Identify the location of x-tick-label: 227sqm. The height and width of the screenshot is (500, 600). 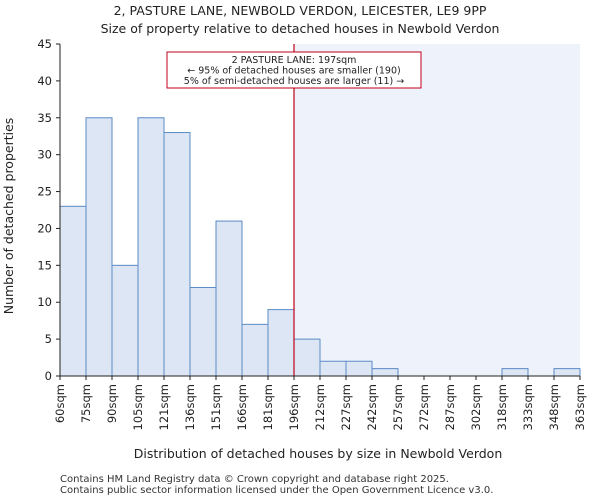
(346, 407).